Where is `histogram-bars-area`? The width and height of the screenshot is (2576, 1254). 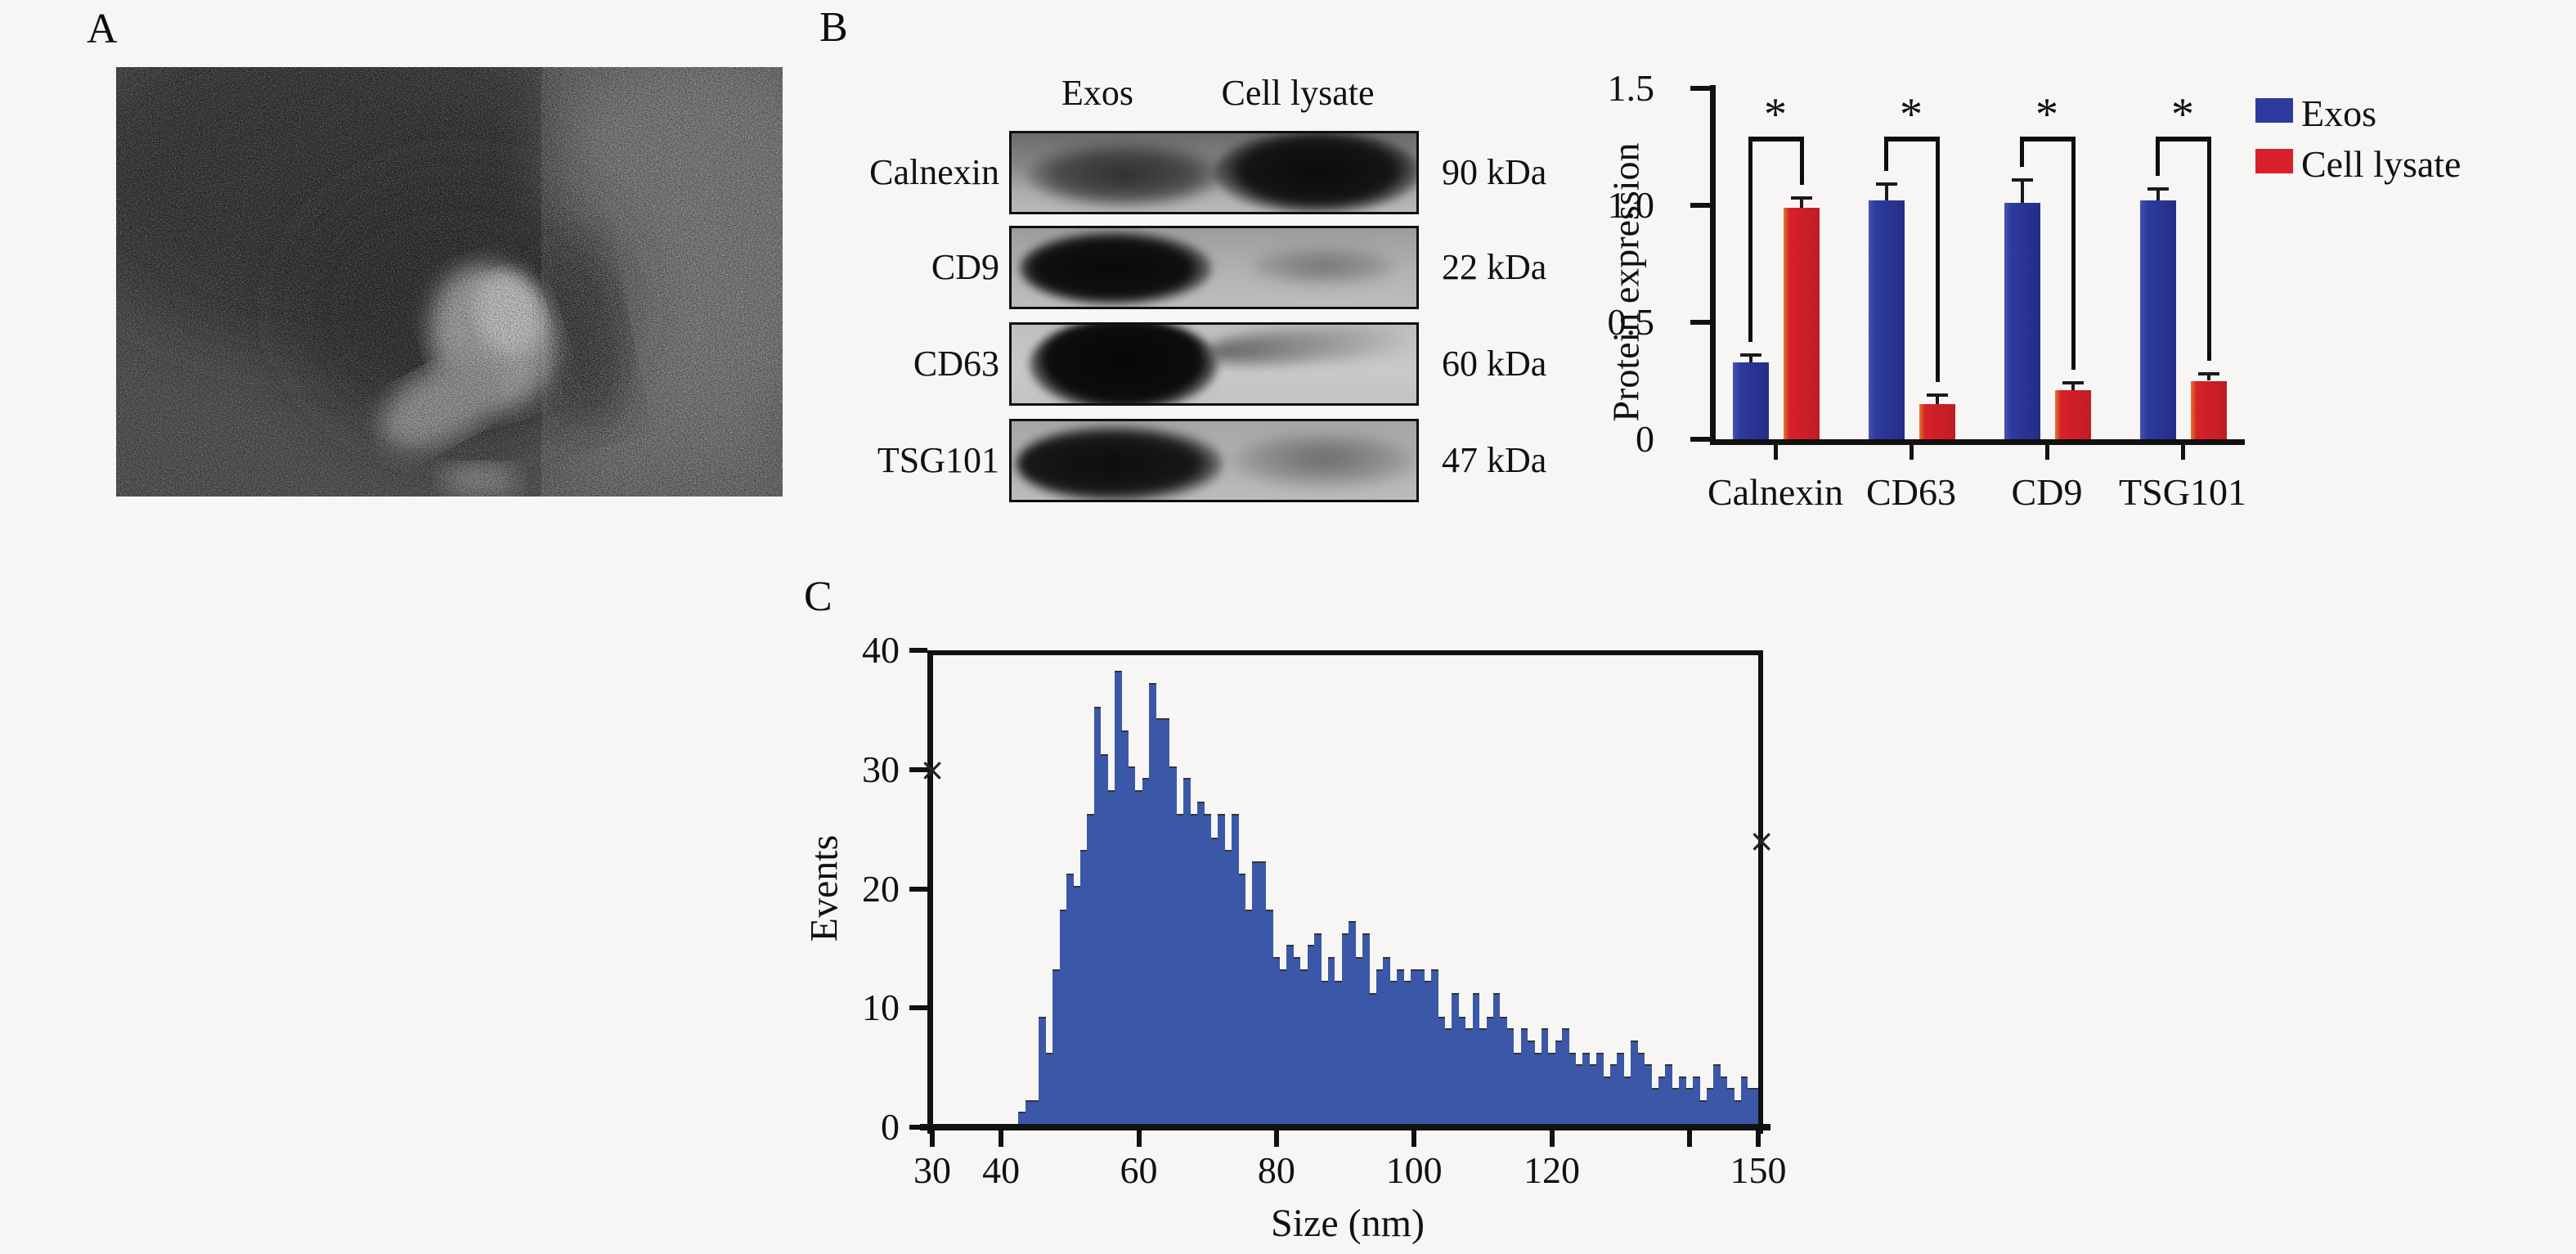
histogram-bars-area is located at coordinates (1345, 887).